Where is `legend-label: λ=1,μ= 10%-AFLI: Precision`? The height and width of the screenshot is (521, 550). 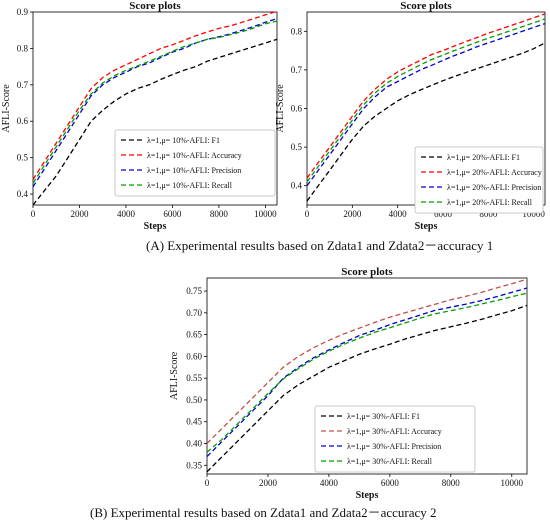
legend-label: λ=1,μ= 10%-AFLI: Precision is located at coordinates (194, 170).